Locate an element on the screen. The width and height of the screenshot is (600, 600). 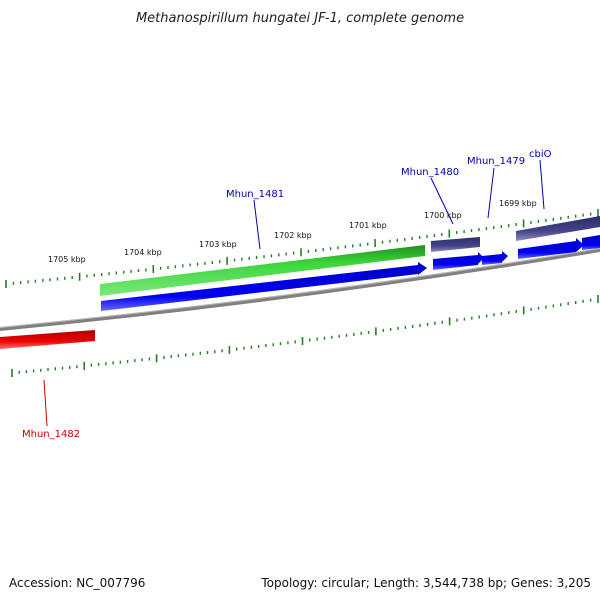
gene-label-mhun-1480: Mhun_1480 is located at coordinates (430, 172).